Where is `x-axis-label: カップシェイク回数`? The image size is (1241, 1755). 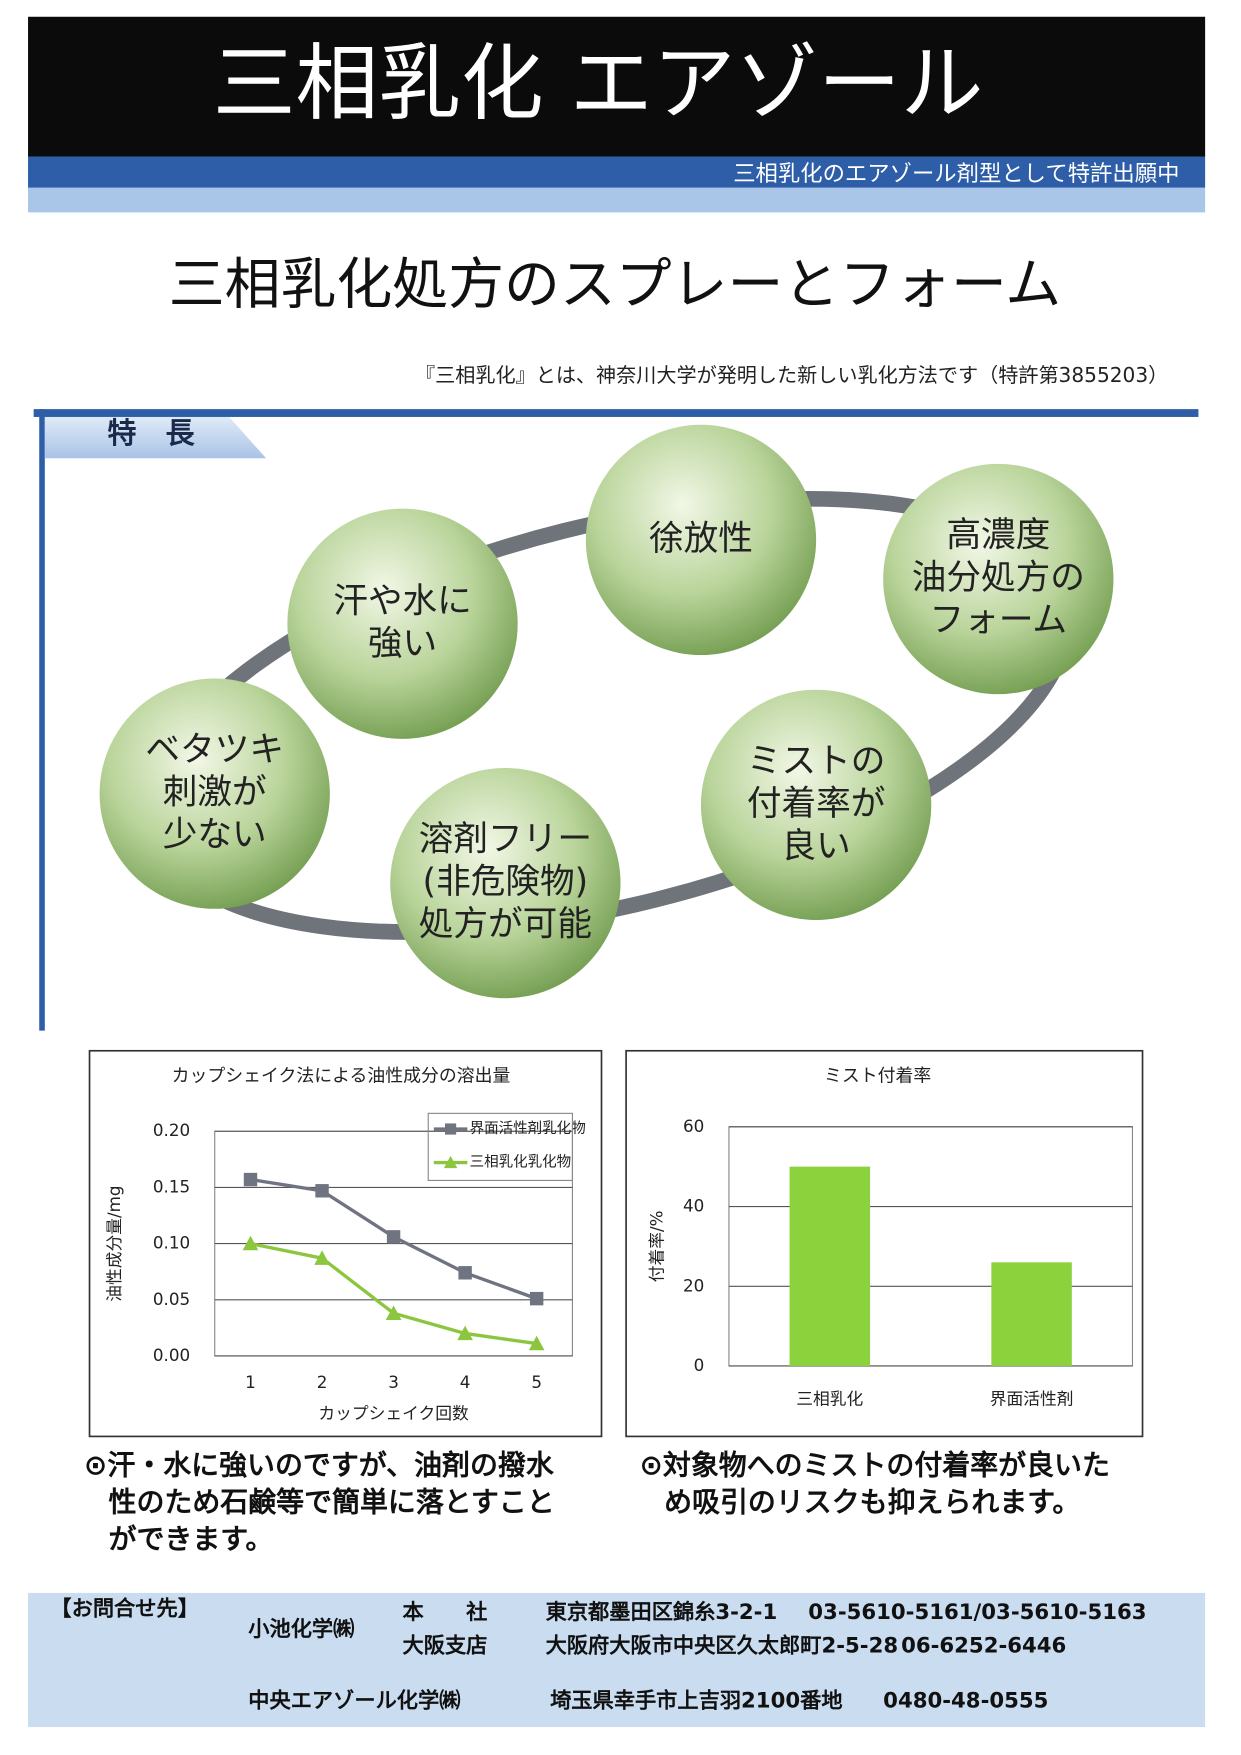 x-axis-label: カップシェイク回数 is located at coordinates (393, 1413).